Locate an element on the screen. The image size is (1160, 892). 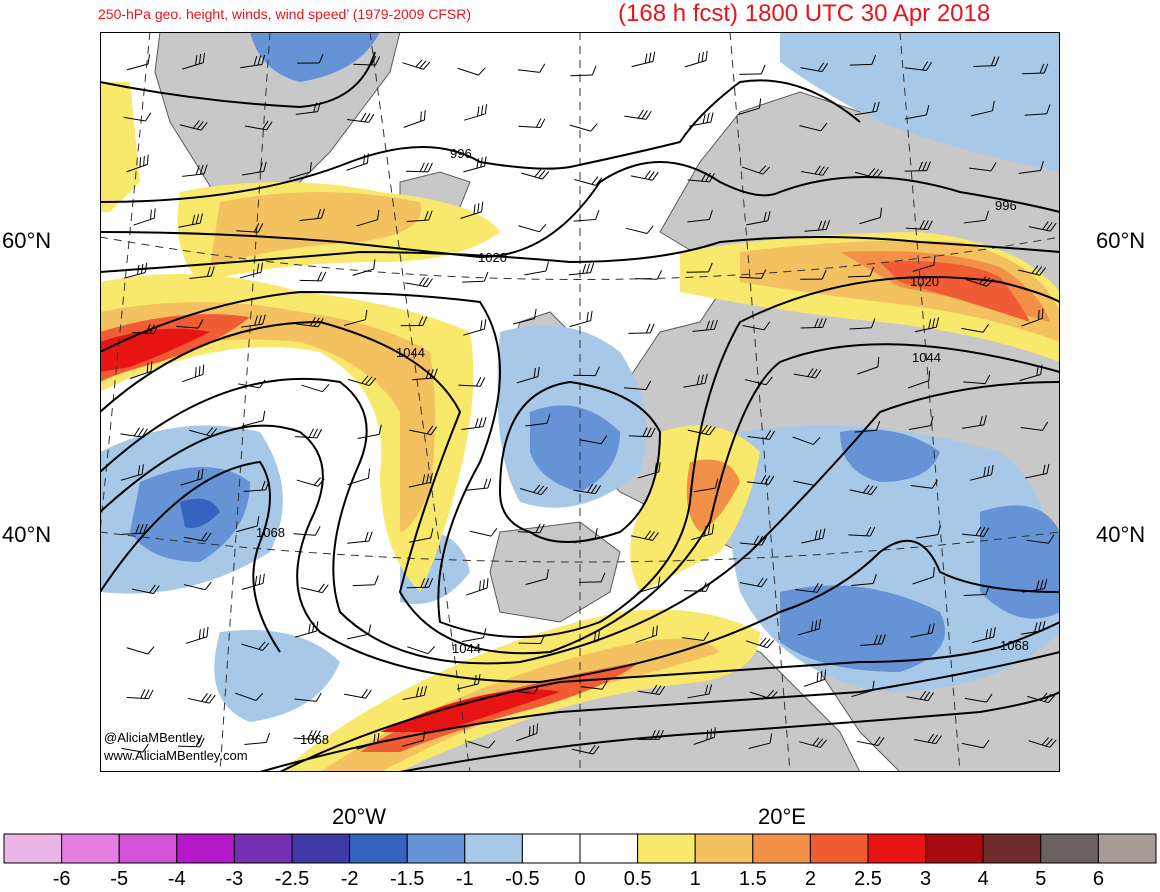
colorbar-tick-label: 1 is located at coordinates (695, 879).